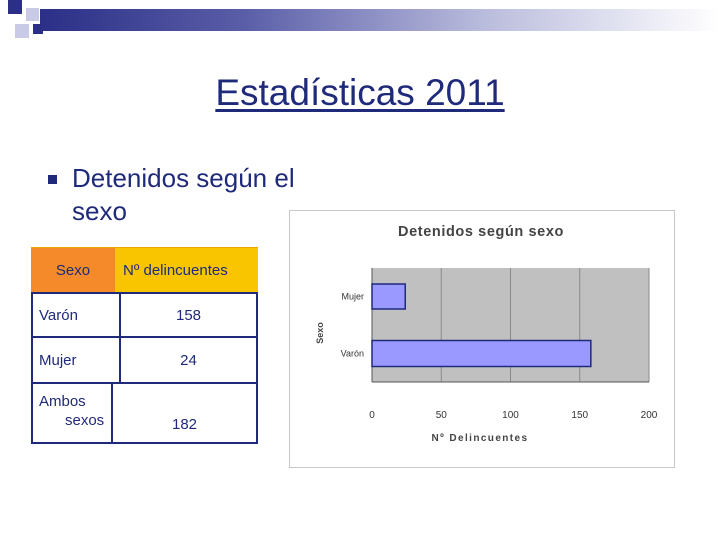  What do you see at coordinates (649, 415) in the screenshot?
I see `x-tick-label: 200` at bounding box center [649, 415].